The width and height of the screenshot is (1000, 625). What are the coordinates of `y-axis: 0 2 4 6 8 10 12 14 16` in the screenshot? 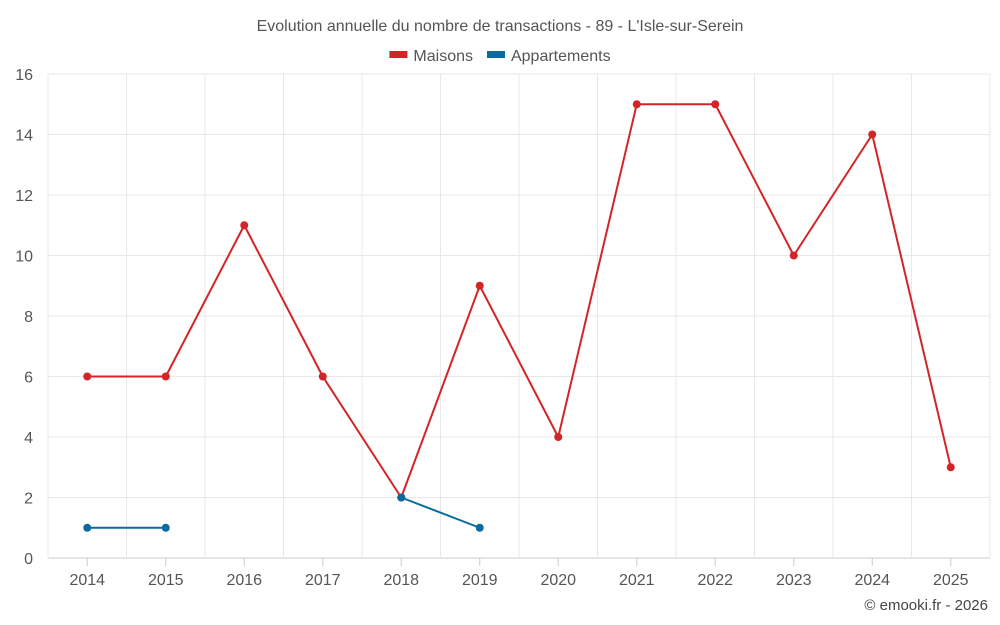 It's located at (24, 317).